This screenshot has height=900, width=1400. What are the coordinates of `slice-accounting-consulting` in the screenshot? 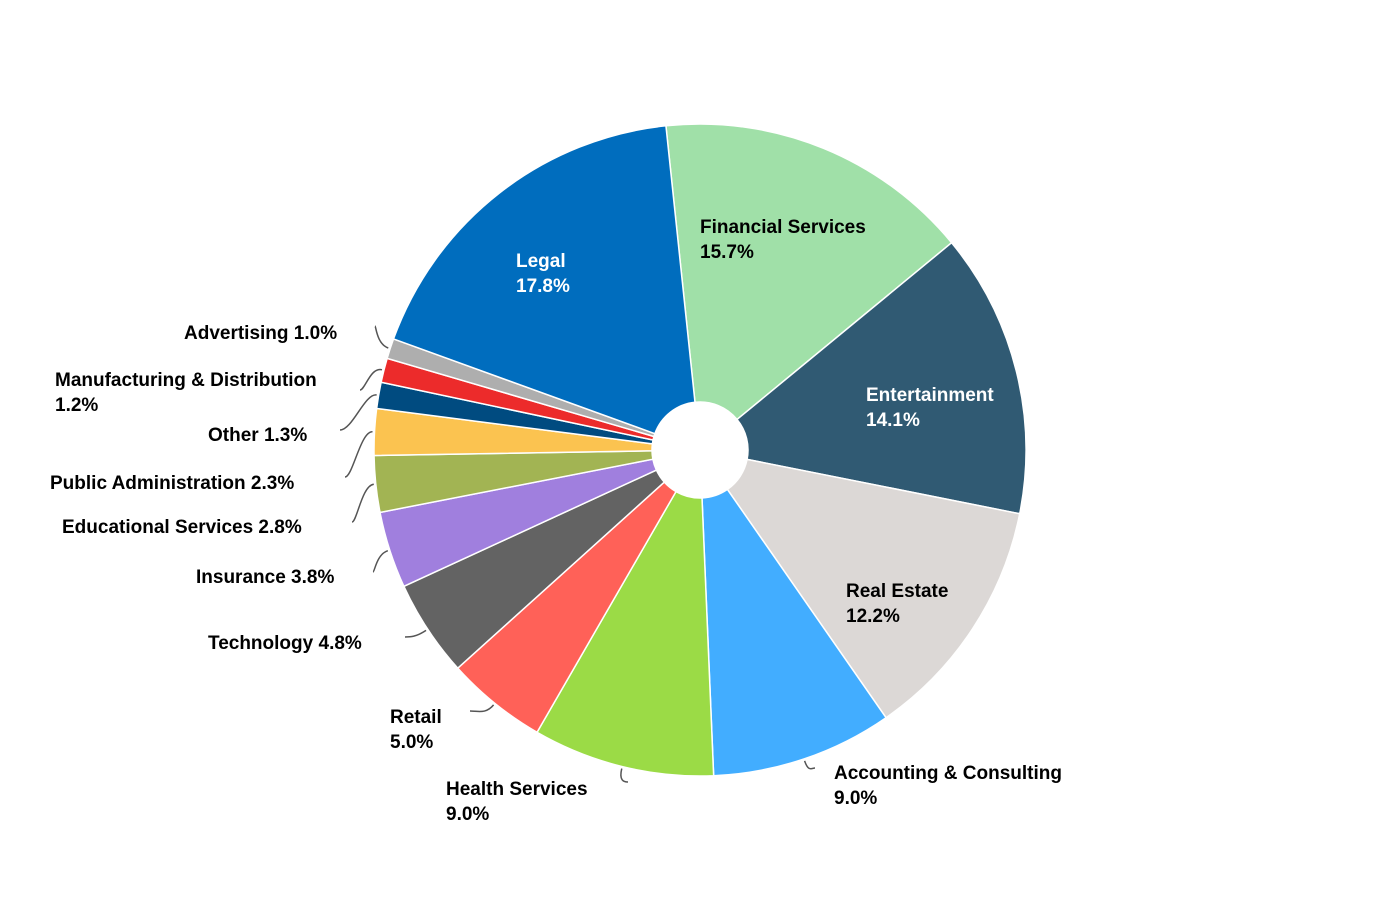 It's located at (794, 632).